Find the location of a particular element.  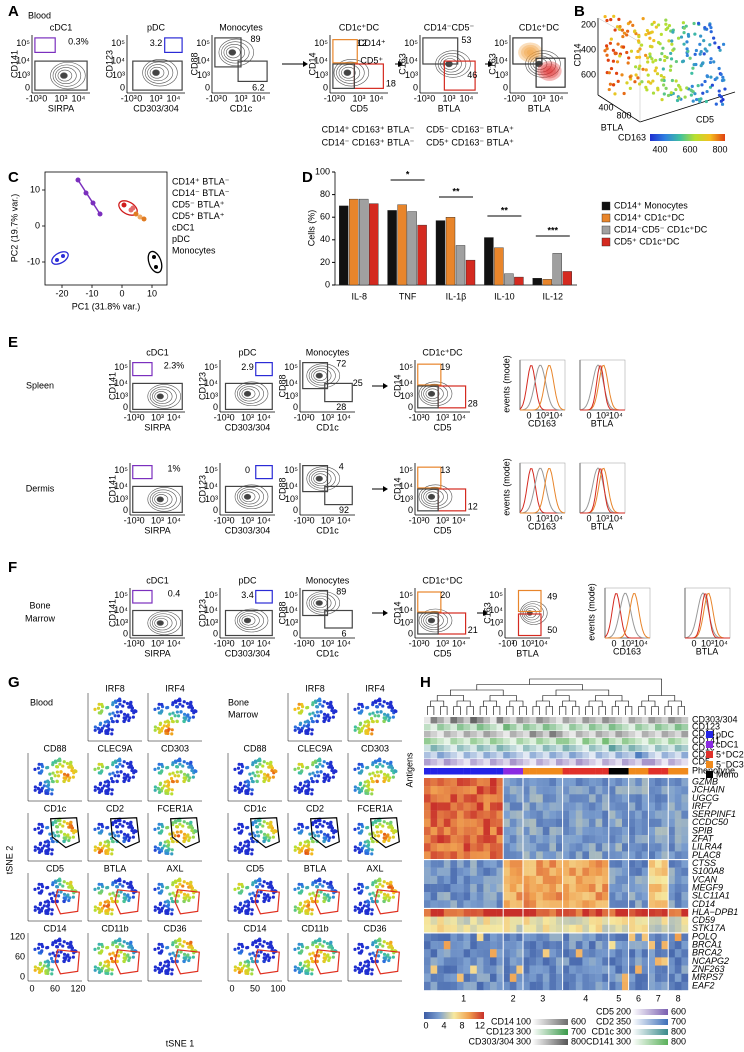

marker-label: CD2 is located at coordinates (315, 808).